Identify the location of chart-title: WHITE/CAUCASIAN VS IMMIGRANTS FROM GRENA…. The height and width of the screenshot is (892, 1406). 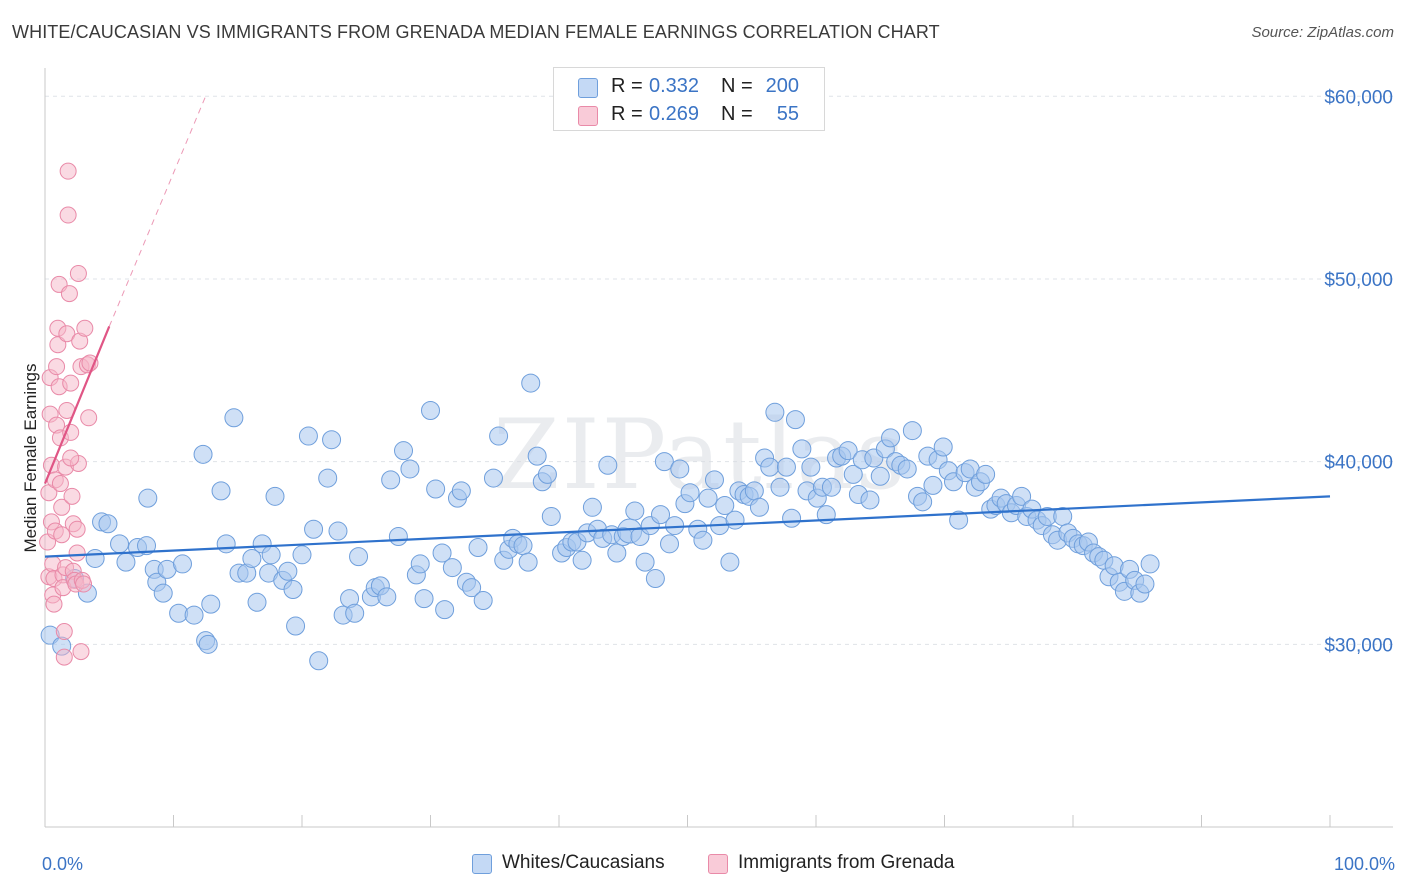
(476, 32).